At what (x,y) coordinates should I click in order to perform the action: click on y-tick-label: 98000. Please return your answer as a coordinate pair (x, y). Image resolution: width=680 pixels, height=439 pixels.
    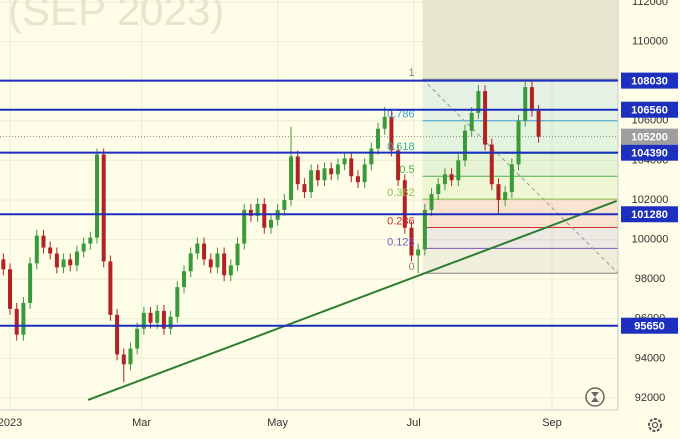
    Looking at the image, I should click on (650, 279).